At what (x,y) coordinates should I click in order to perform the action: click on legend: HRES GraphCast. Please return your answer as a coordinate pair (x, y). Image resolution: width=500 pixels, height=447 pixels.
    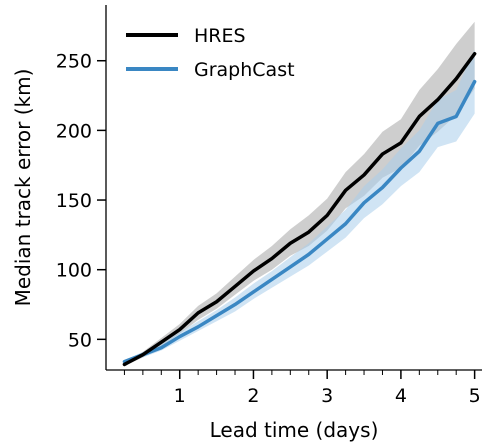
    Looking at the image, I should click on (210, 53).